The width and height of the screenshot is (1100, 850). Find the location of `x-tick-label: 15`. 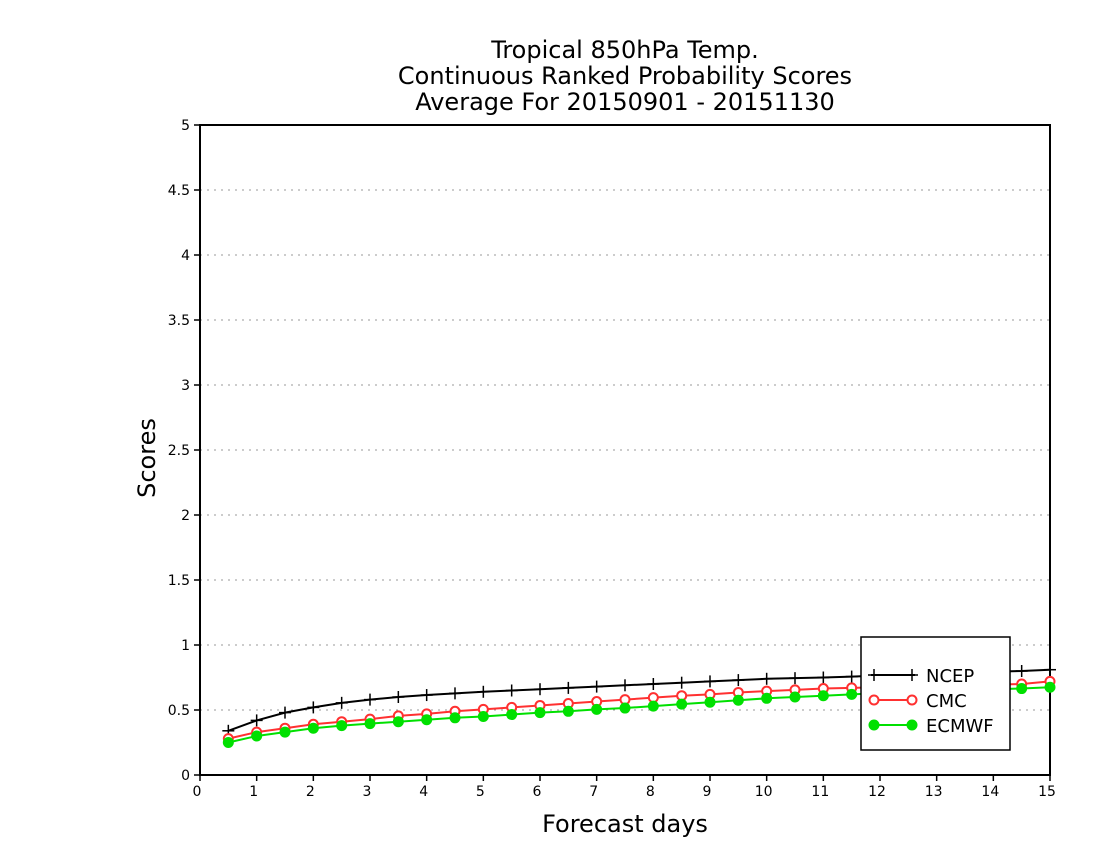

x-tick-label: 15 is located at coordinates (1047, 792).